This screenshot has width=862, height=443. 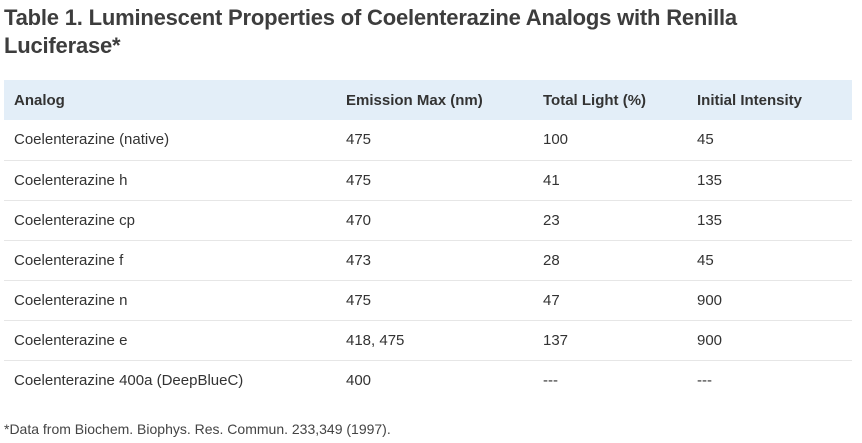 I want to click on column-header-total-light: Total Light (%), so click(x=595, y=100).